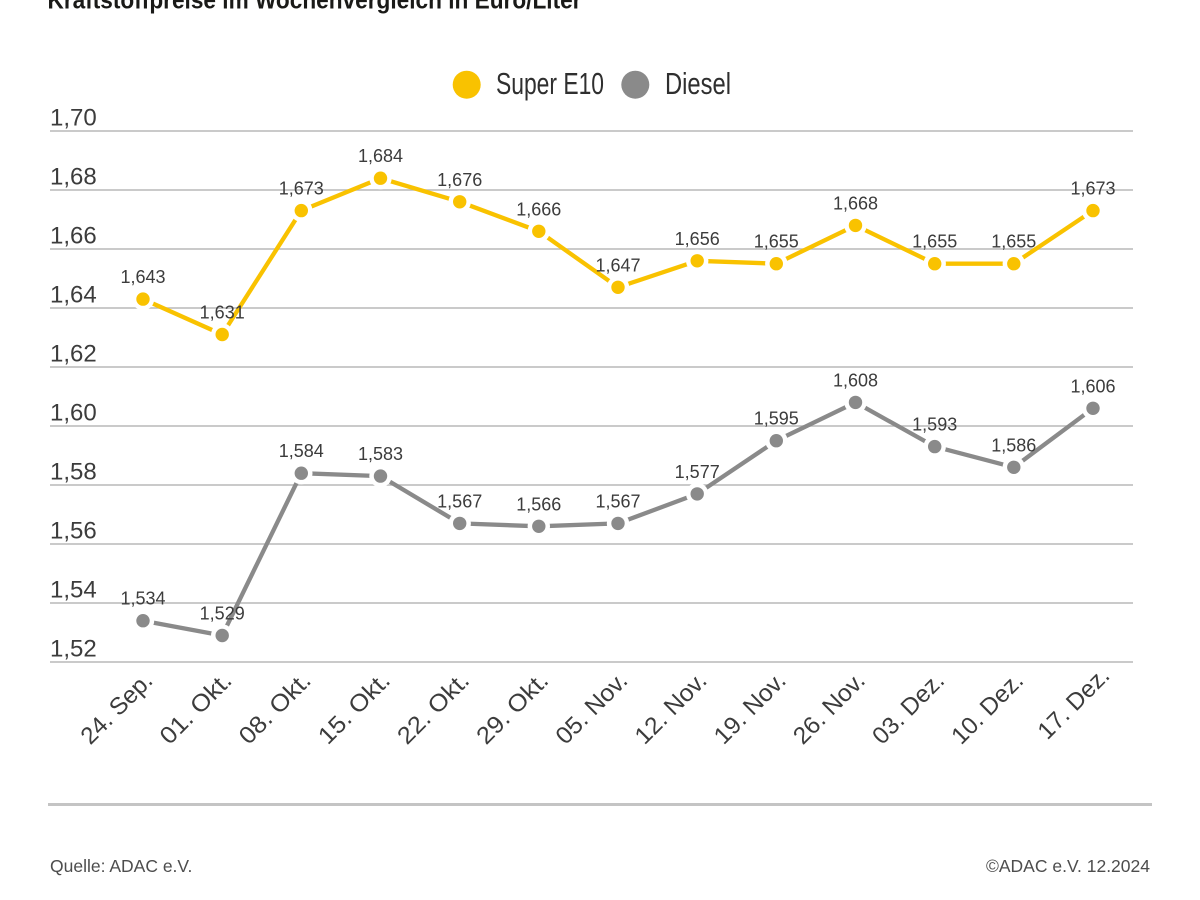 This screenshot has height=900, width=1200. What do you see at coordinates (380, 454) in the screenshot?
I see `svg-text: 1,583` at bounding box center [380, 454].